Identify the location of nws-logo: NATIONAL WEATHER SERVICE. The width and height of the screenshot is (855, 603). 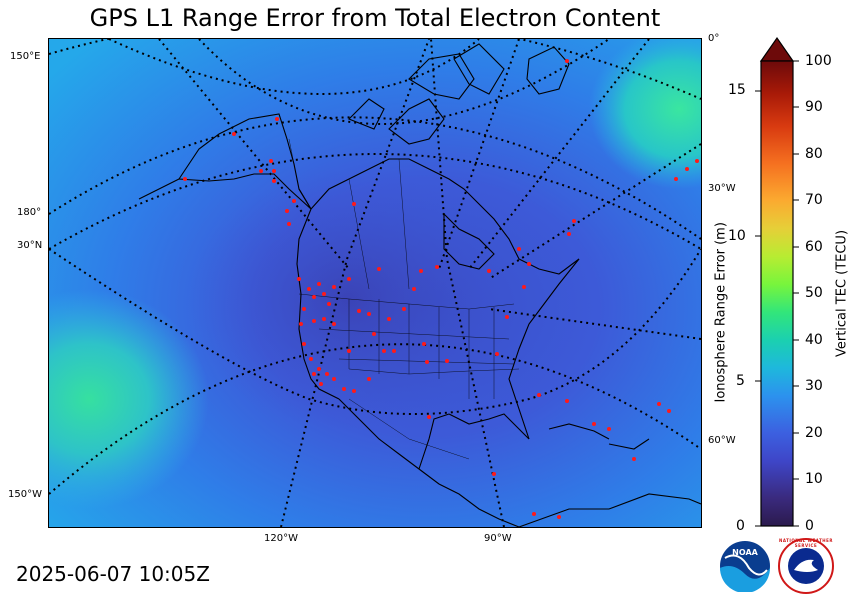
(806, 566).